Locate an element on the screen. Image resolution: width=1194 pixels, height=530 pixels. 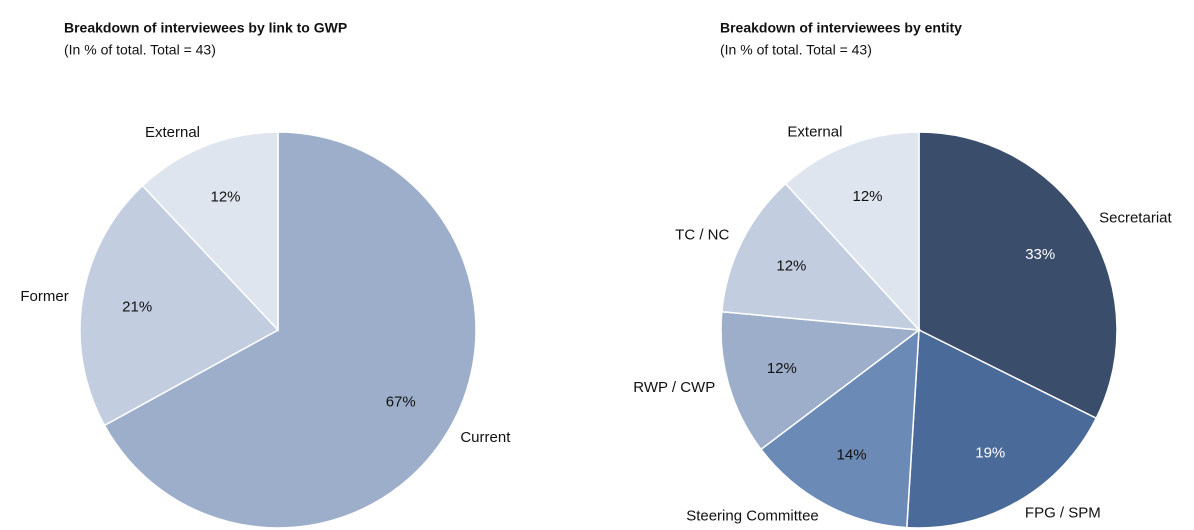
category-label: RWP / CWP is located at coordinates (674, 387).